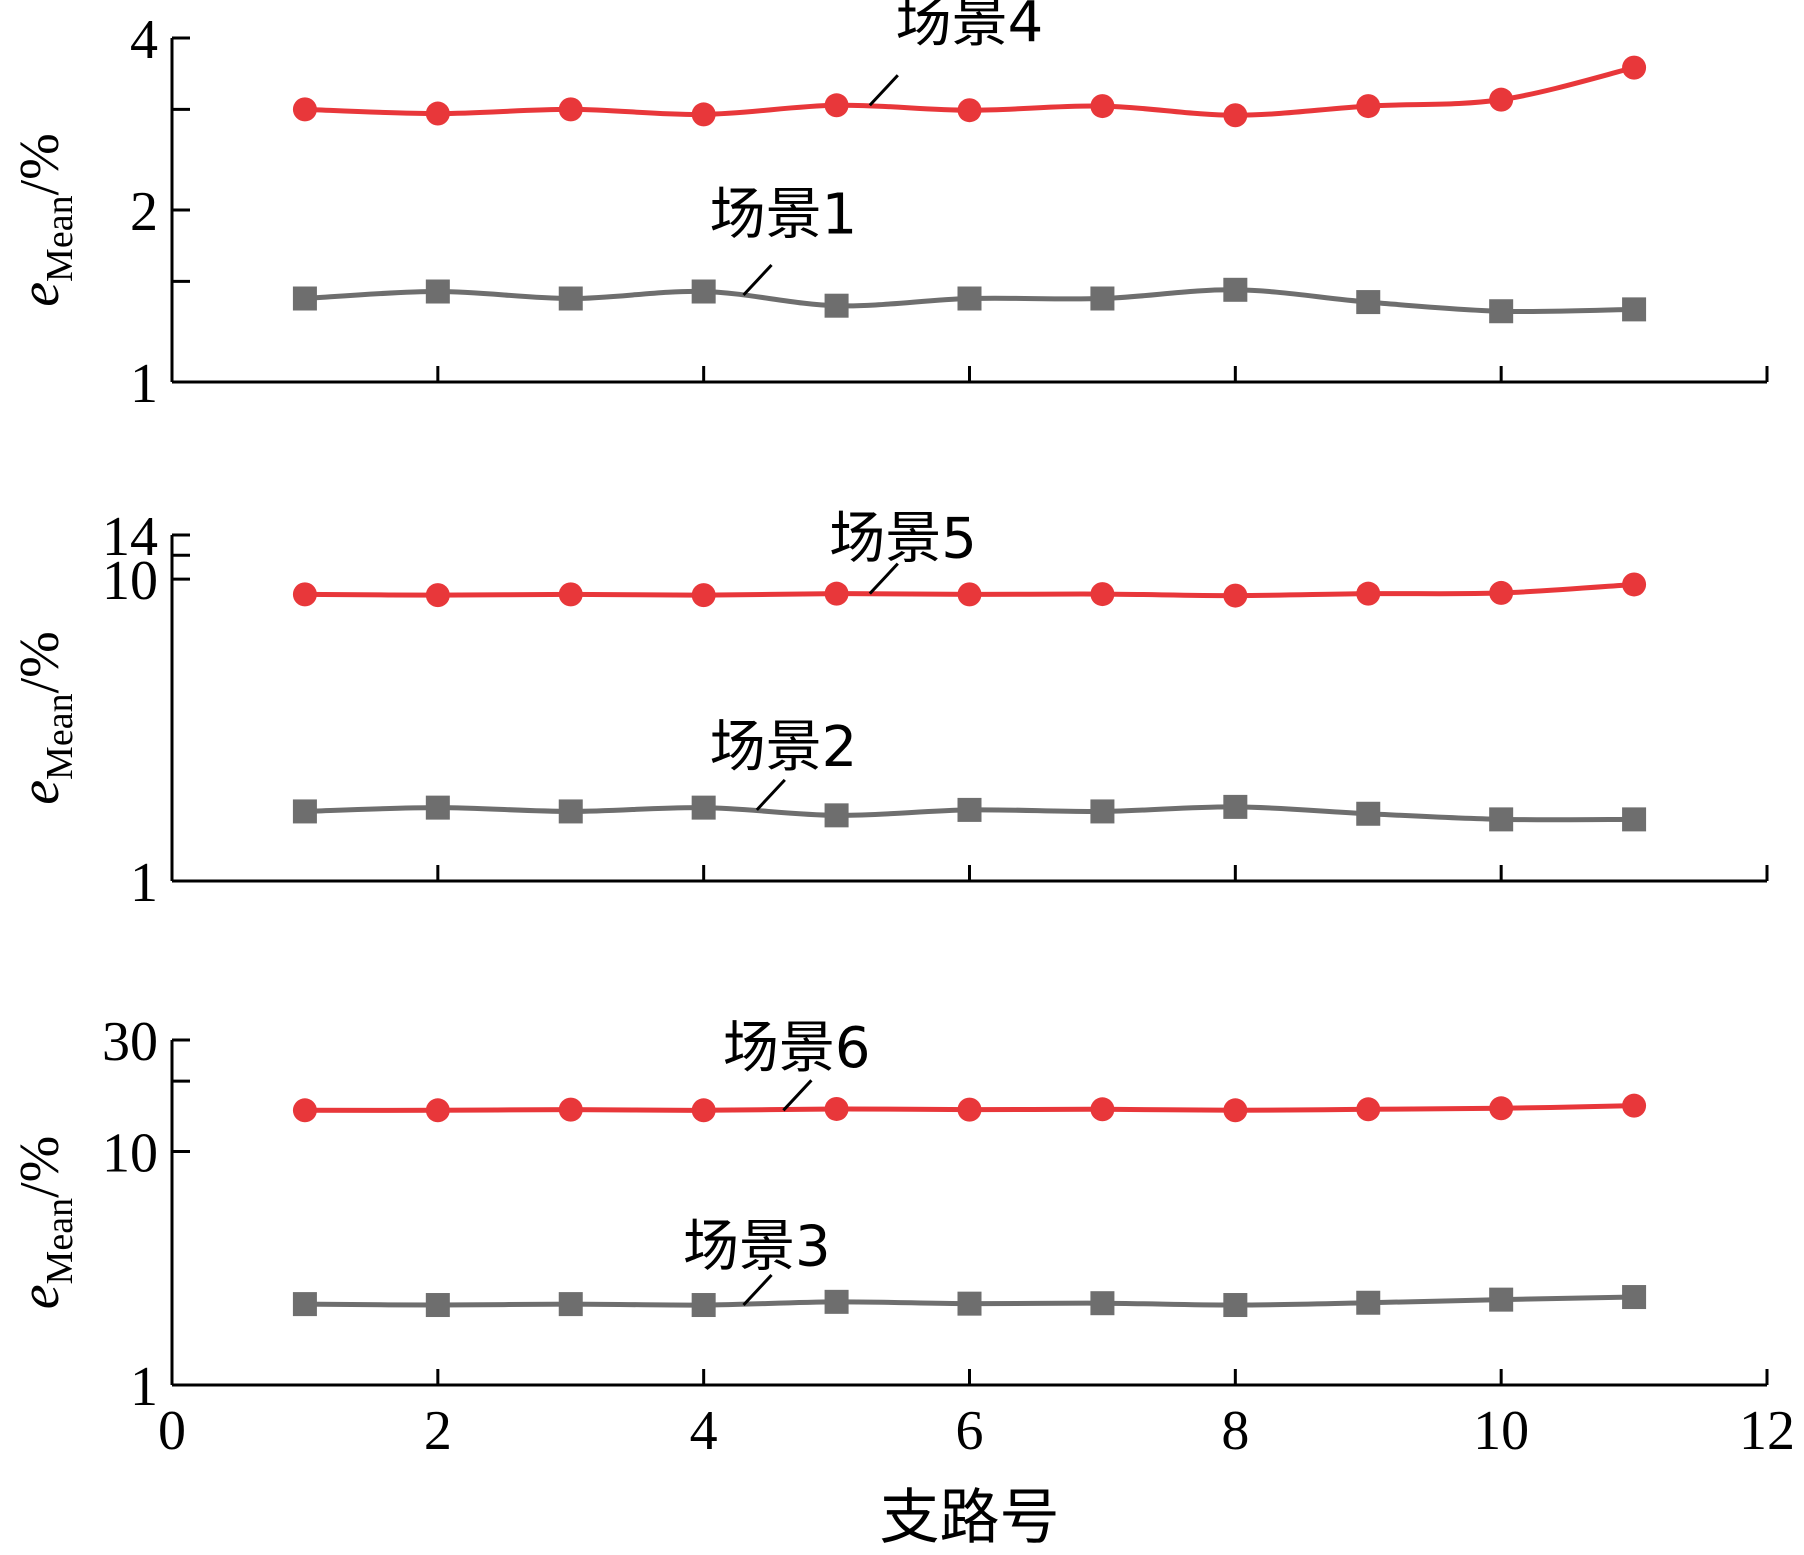  What do you see at coordinates (570, 594) in the screenshot?
I see `point-场景5-3` at bounding box center [570, 594].